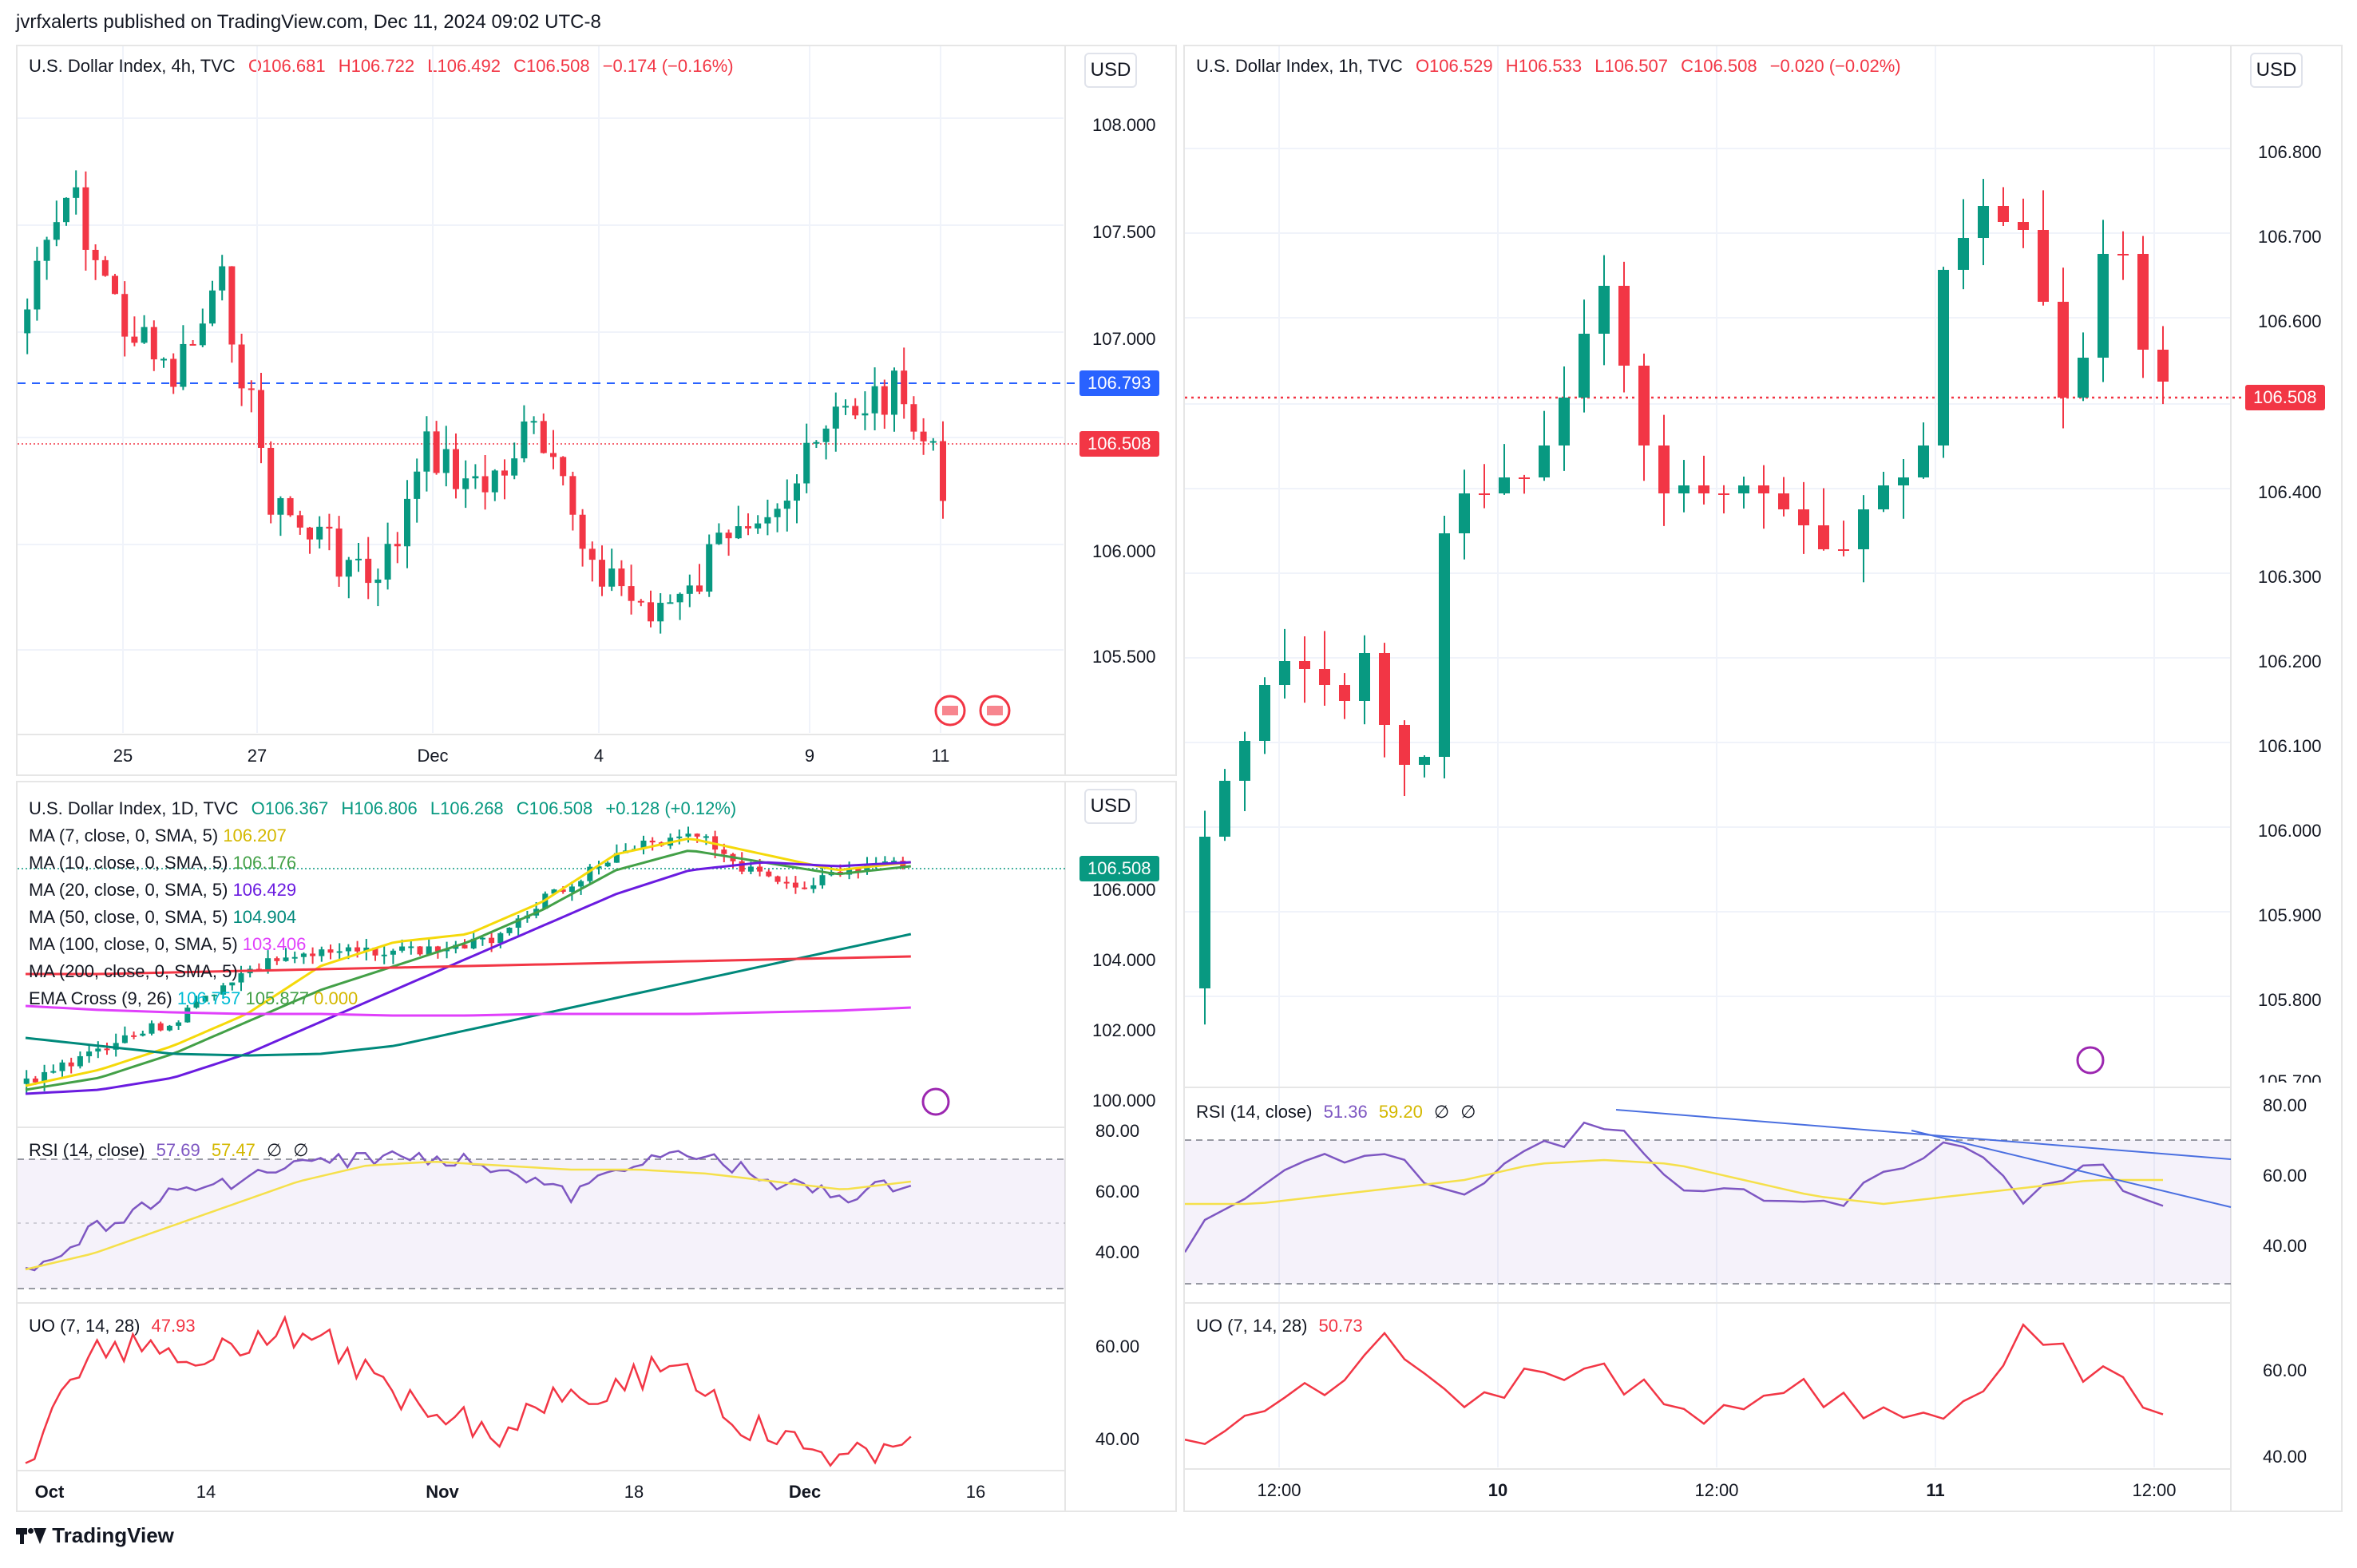 The height and width of the screenshot is (1568, 2357). Describe the element at coordinates (1336, 1112) in the screenshot. I see `rsi-legend: RSI (14, close) 51.36 59.20 ∅ ∅` at that location.